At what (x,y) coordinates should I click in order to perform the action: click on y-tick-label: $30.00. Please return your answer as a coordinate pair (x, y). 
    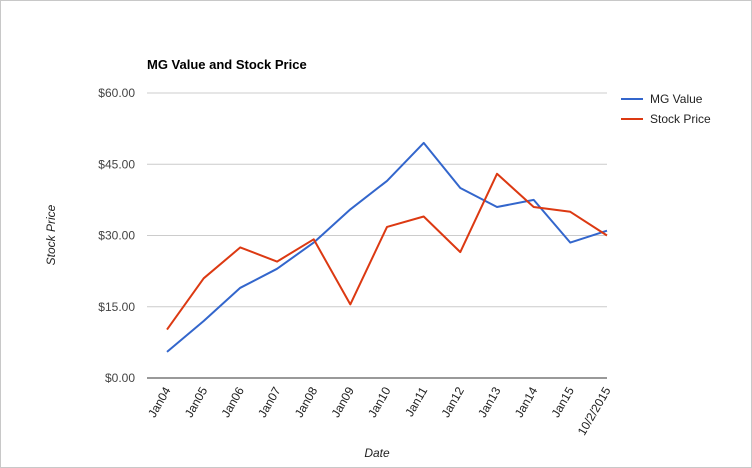
    Looking at the image, I should click on (116, 236).